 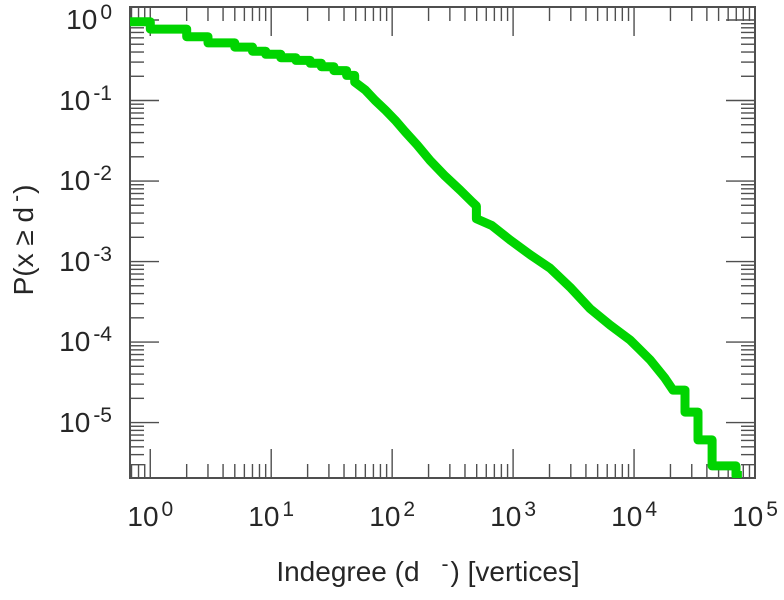 What do you see at coordinates (102, 93) in the screenshot?
I see `y-tick-label-exponent: -1` at bounding box center [102, 93].